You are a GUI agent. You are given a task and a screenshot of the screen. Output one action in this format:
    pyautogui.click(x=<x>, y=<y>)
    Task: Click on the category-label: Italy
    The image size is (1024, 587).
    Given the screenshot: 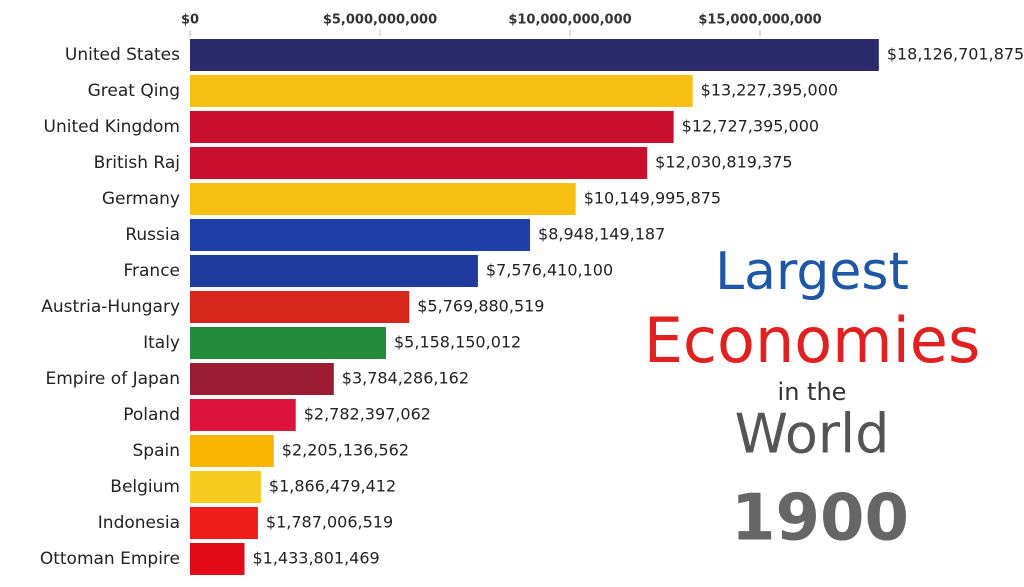 What is the action you would take?
    pyautogui.click(x=161, y=343)
    